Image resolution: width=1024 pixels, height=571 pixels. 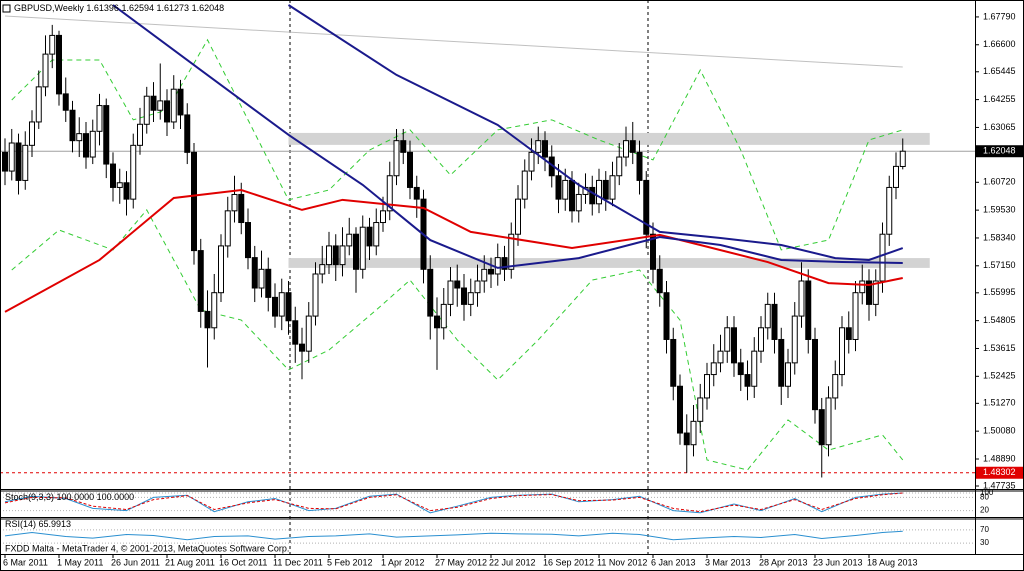 I want to click on y-tick-label: 1.53615, so click(x=999, y=348).